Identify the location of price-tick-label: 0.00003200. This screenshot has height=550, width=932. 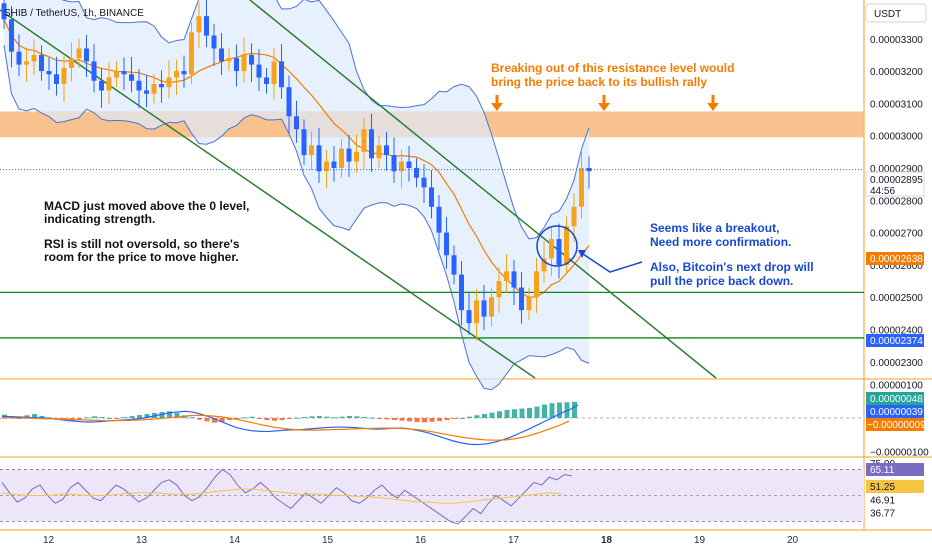
(896, 72).